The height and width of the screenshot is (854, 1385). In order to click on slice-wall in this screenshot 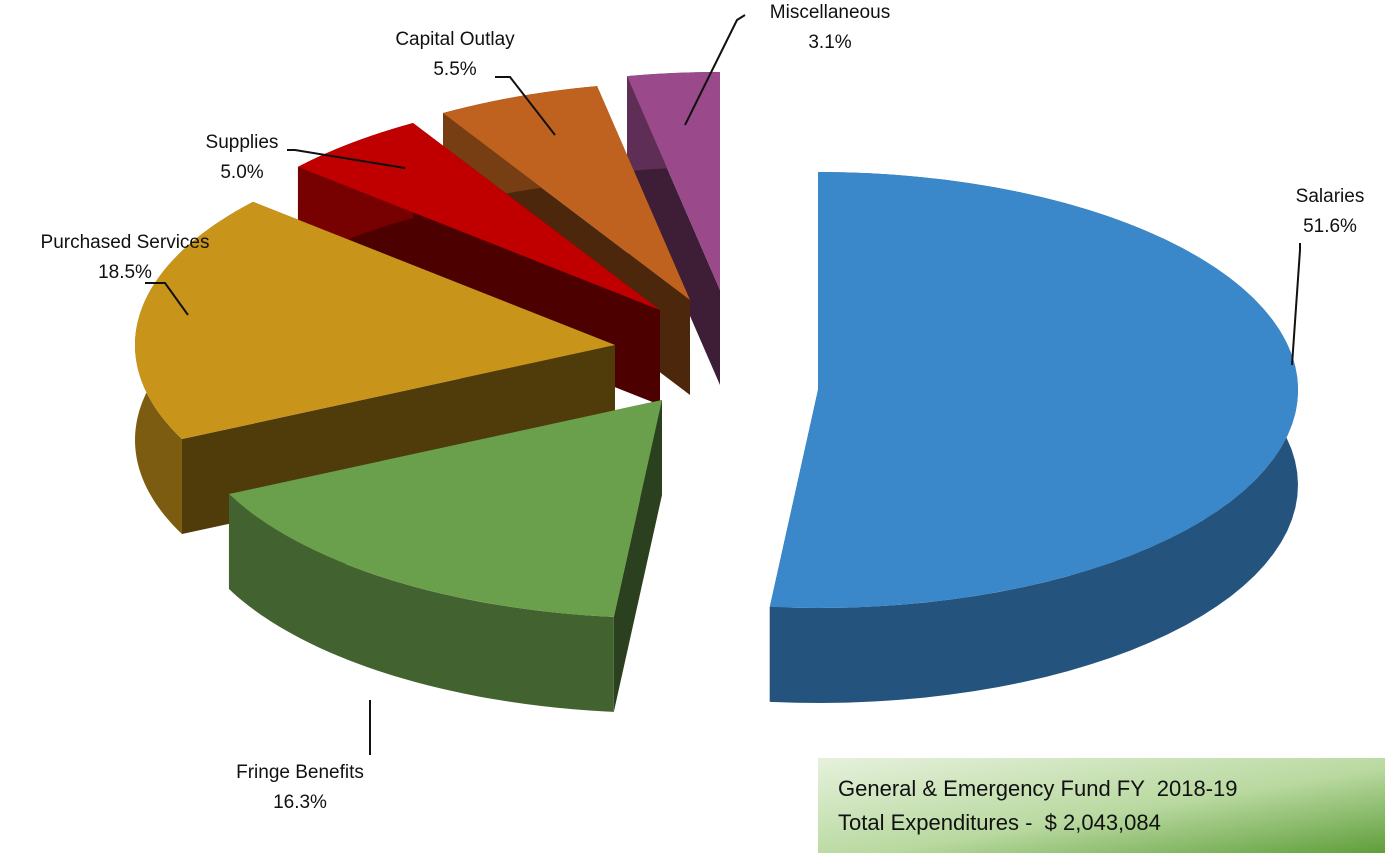, I will do `click(421, 603)`.